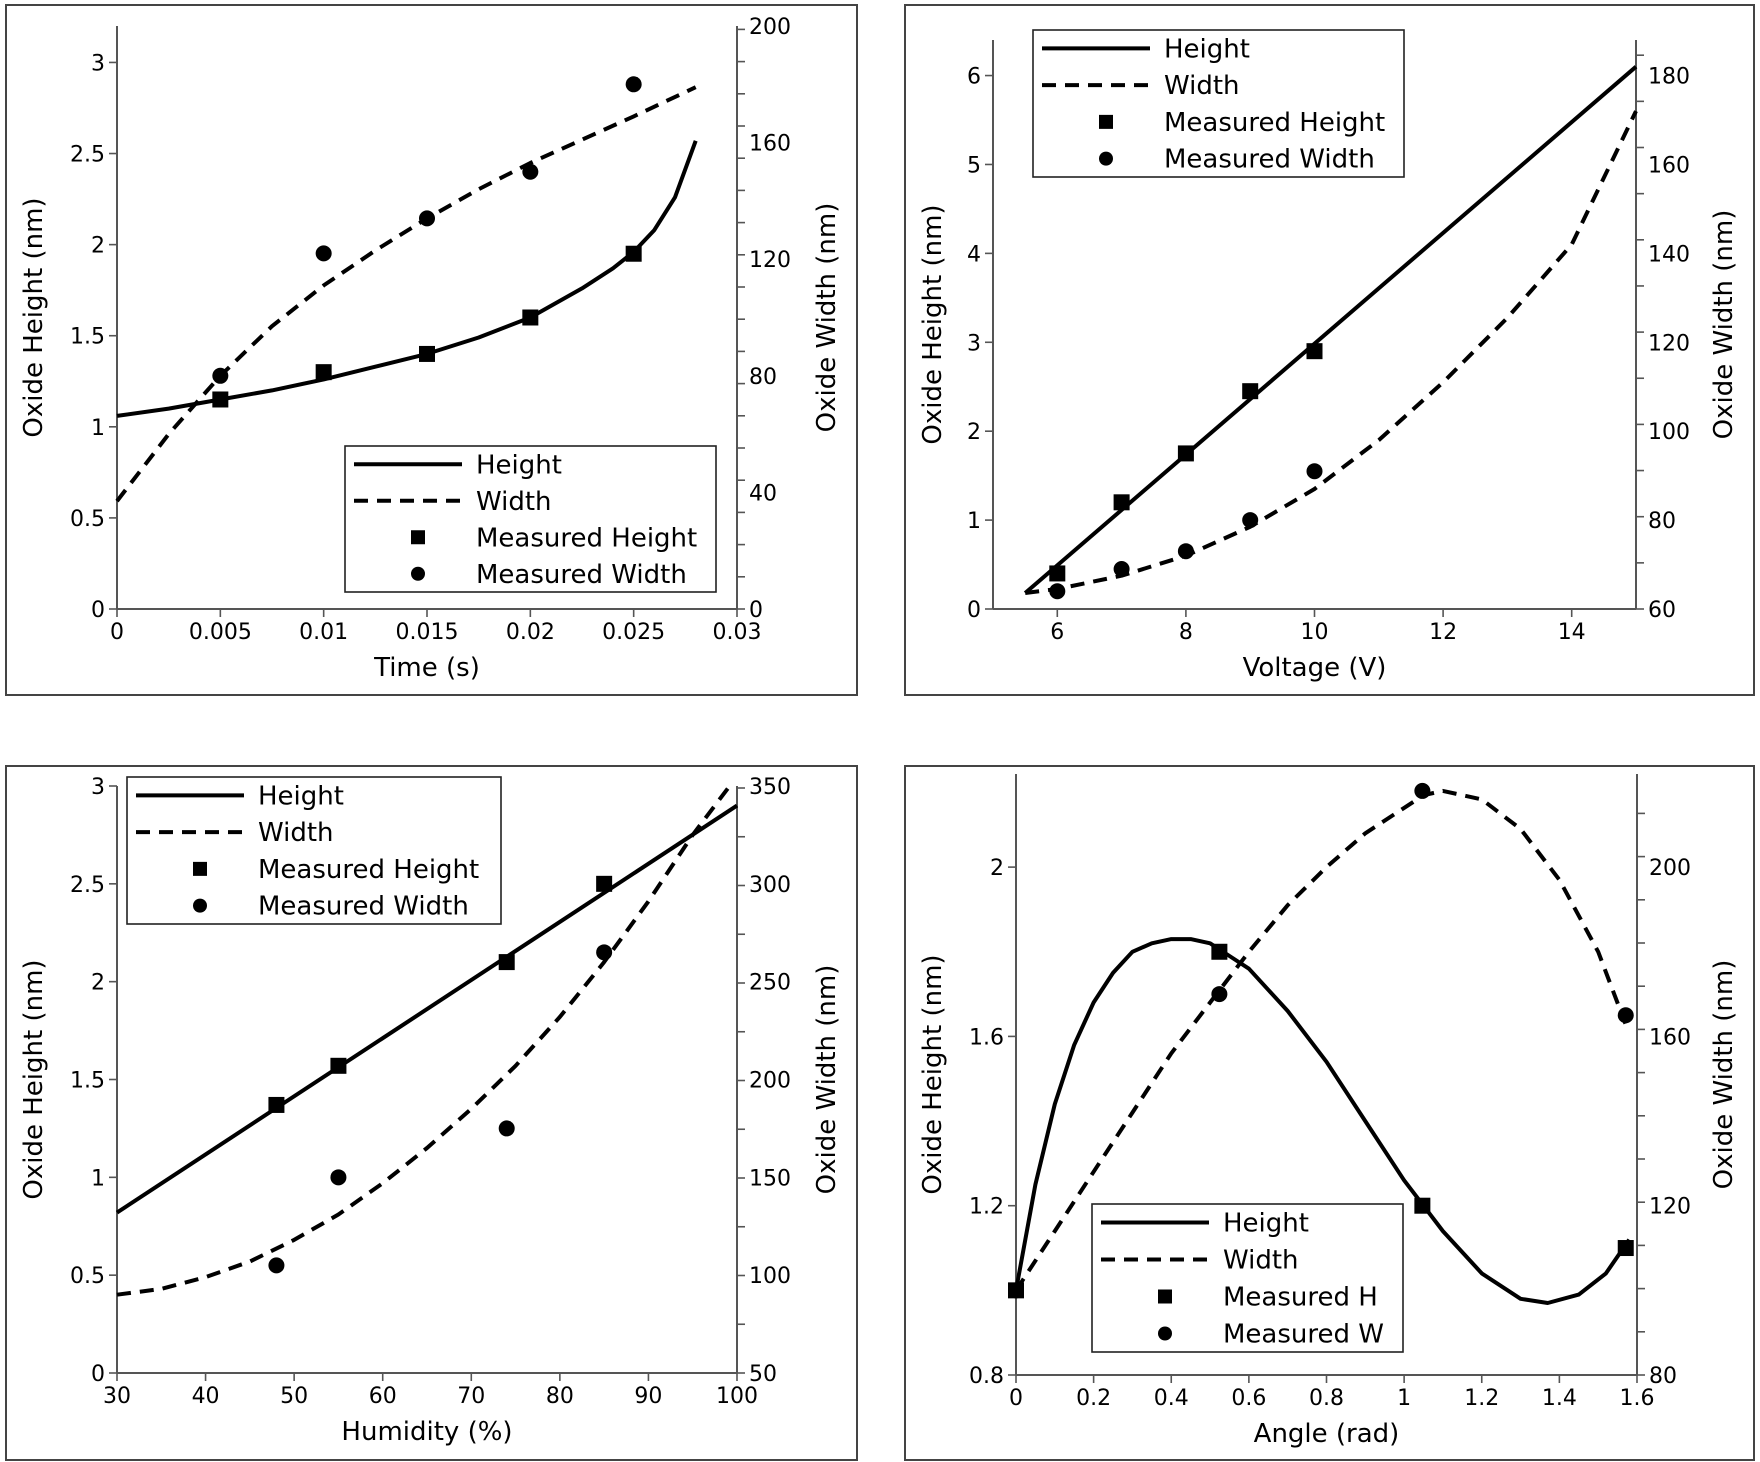 This screenshot has height=1462, width=1760. Describe the element at coordinates (206, 1396) in the screenshot. I see `x-tick-label: 40` at that location.